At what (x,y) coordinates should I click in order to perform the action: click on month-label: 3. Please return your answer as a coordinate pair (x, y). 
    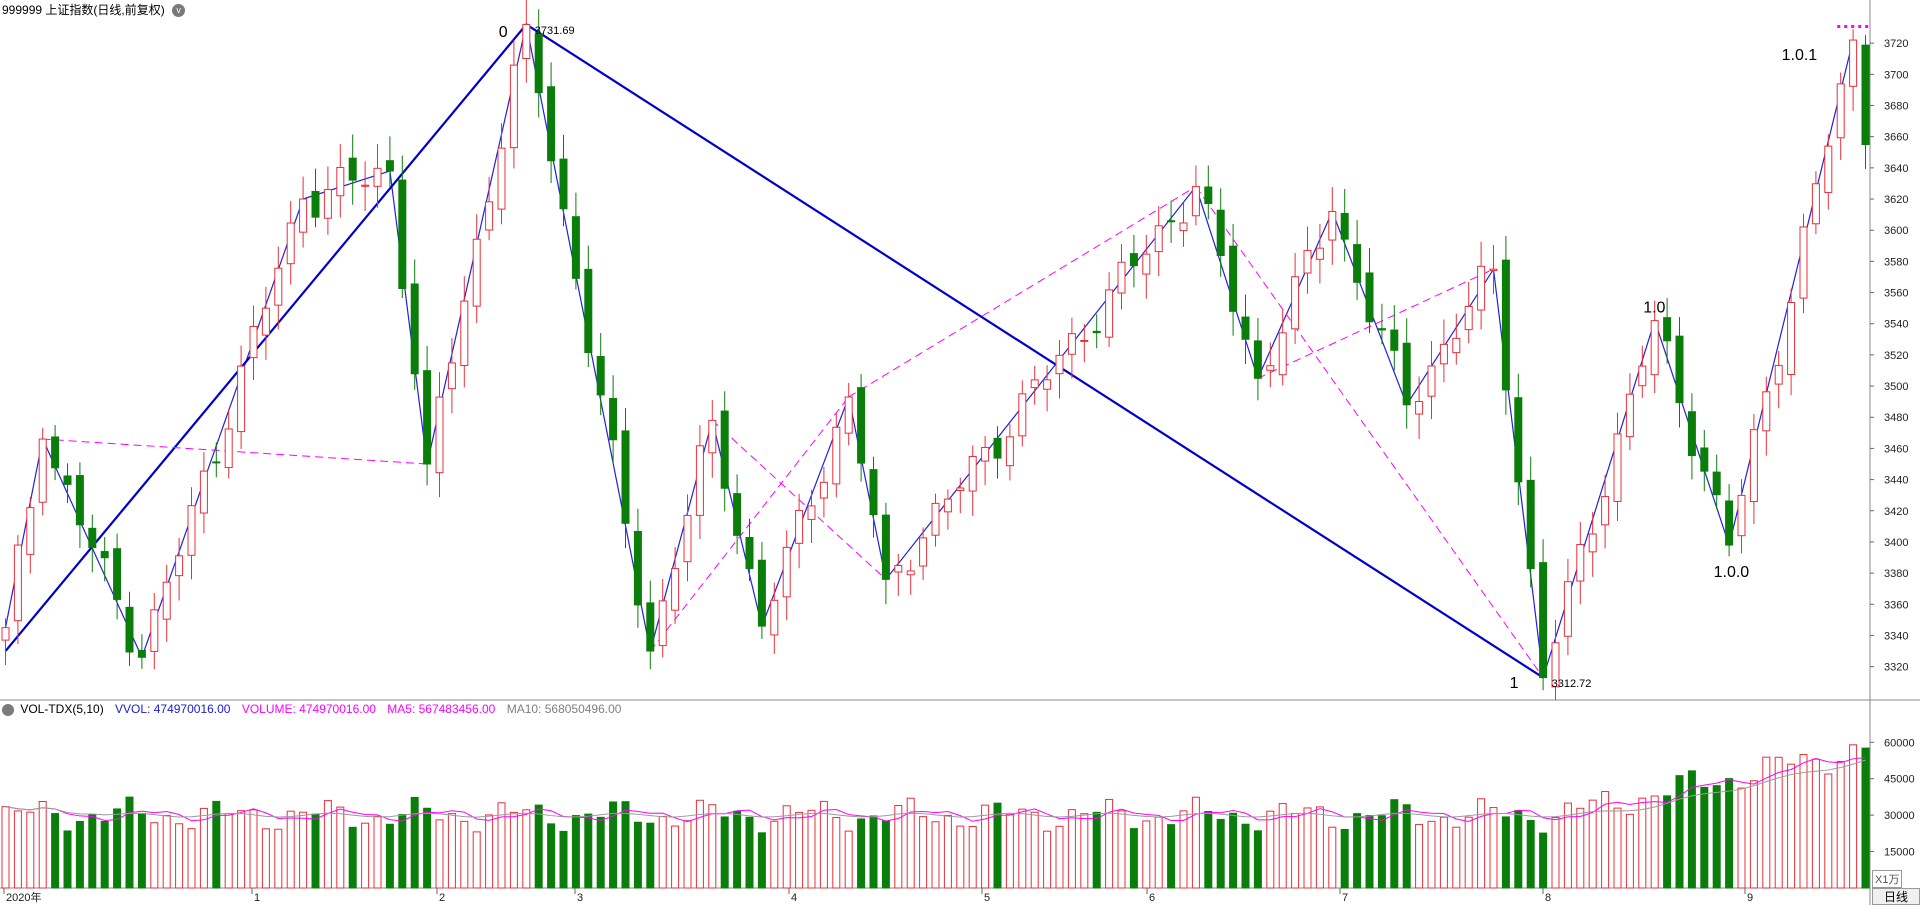
    Looking at the image, I should click on (580, 898).